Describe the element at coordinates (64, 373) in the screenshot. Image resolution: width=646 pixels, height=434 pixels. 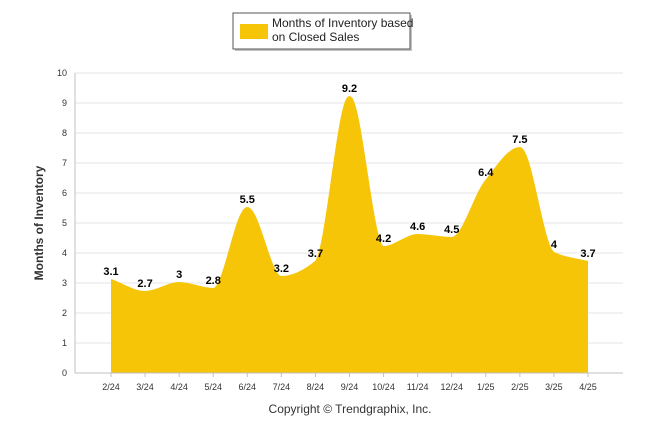
I see `y-tick-label: 0` at that location.